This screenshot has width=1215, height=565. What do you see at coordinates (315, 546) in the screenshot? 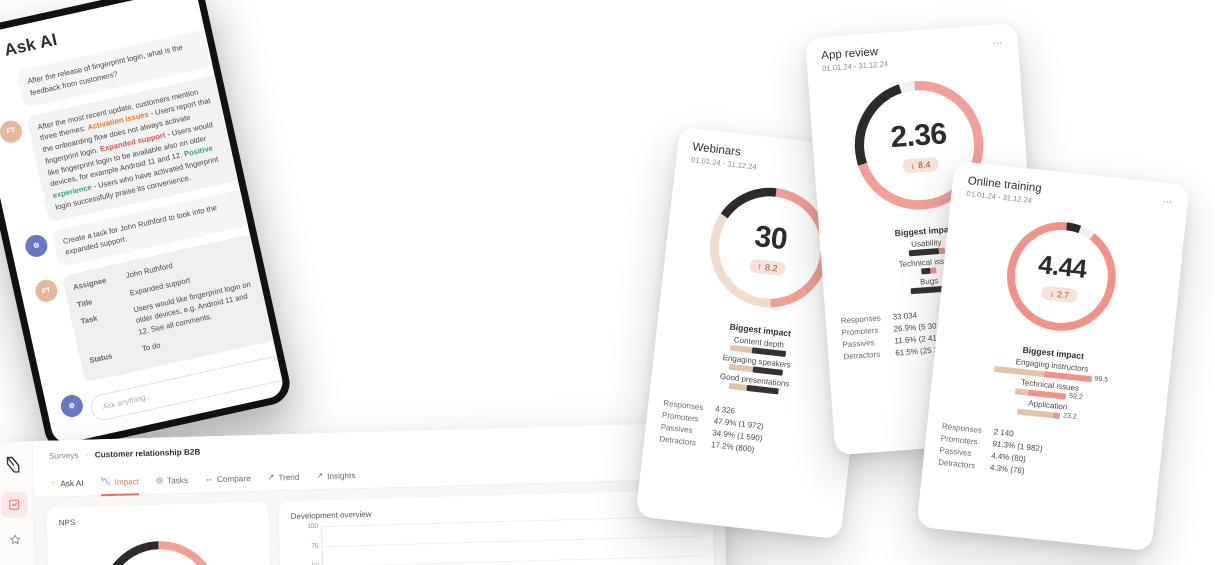
I see `y-tick: 75` at bounding box center [315, 546].